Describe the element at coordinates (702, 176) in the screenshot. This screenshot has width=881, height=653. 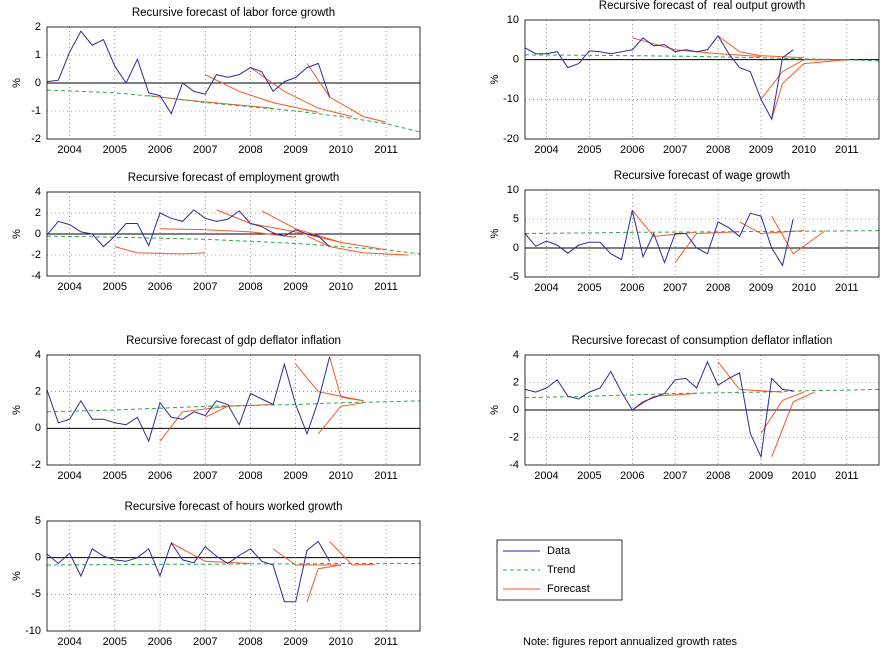
I see `chart-title: Recursive forecast of wage growth` at that location.